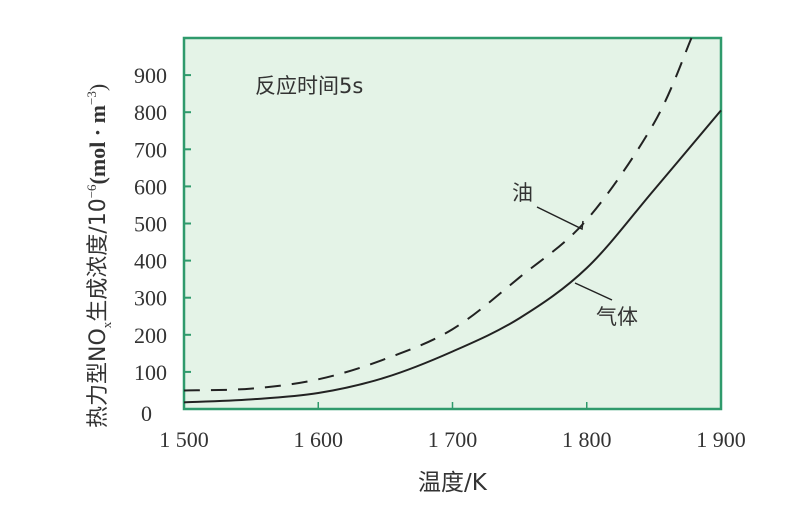 Image resolution: width=800 pixels, height=523 pixels. I want to click on y-axis-label: 热力型NOx生成浓度/10−6(mol · m−3), so click(99, 256).